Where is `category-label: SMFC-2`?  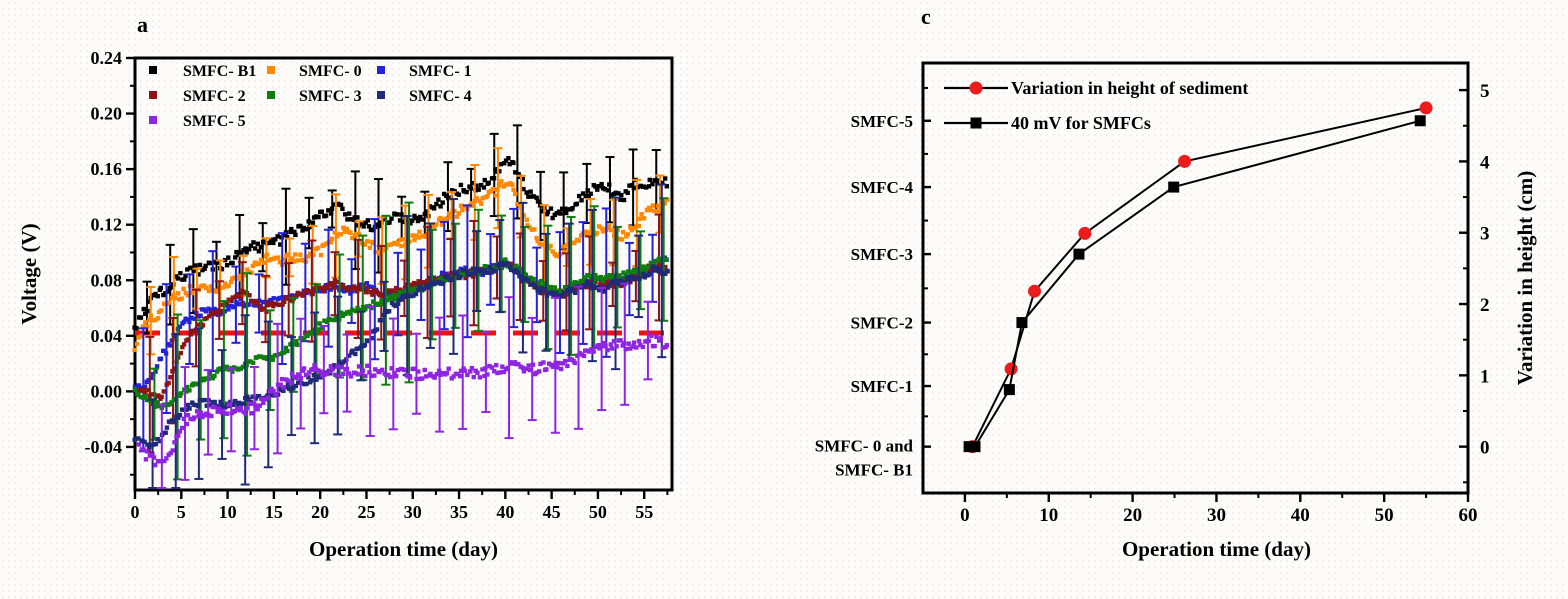
category-label: SMFC-2 is located at coordinates (882, 323).